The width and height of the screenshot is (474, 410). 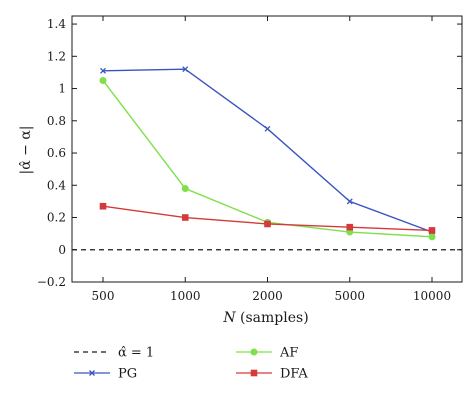 I want to click on x-tick-label: 10000, so click(x=432, y=296).